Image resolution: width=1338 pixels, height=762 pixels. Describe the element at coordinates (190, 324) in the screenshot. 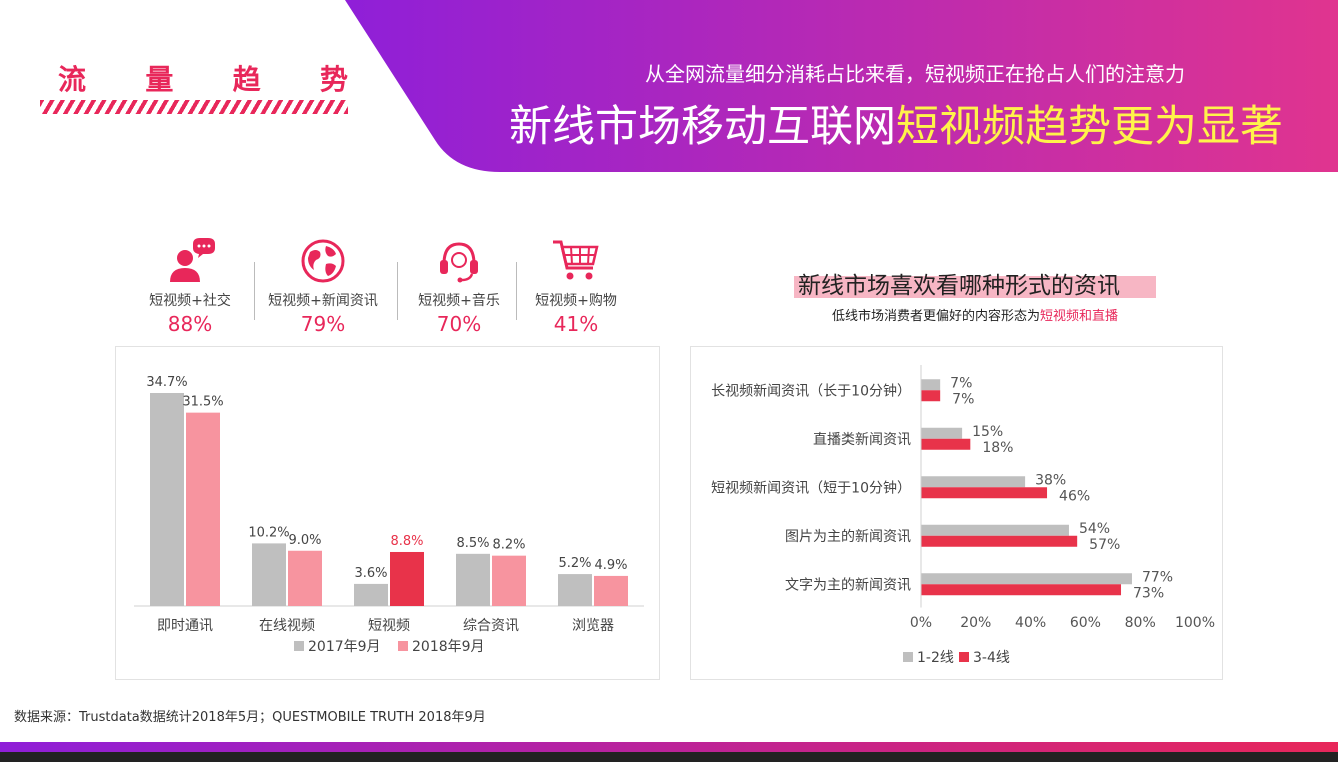

I see `stat-value: 88%` at that location.